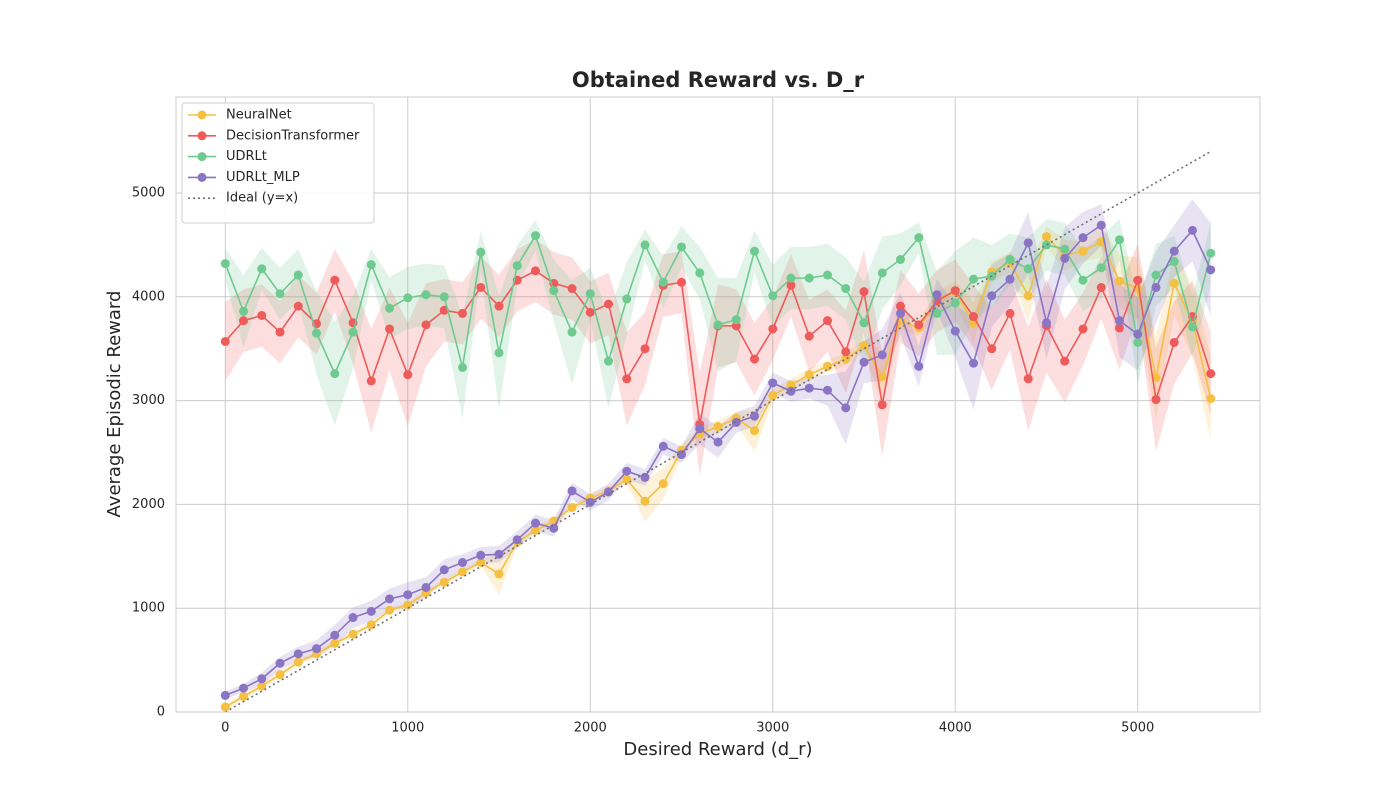 The height and width of the screenshot is (804, 1400). What do you see at coordinates (161, 712) in the screenshot?
I see `y-tick-label: 0` at bounding box center [161, 712].